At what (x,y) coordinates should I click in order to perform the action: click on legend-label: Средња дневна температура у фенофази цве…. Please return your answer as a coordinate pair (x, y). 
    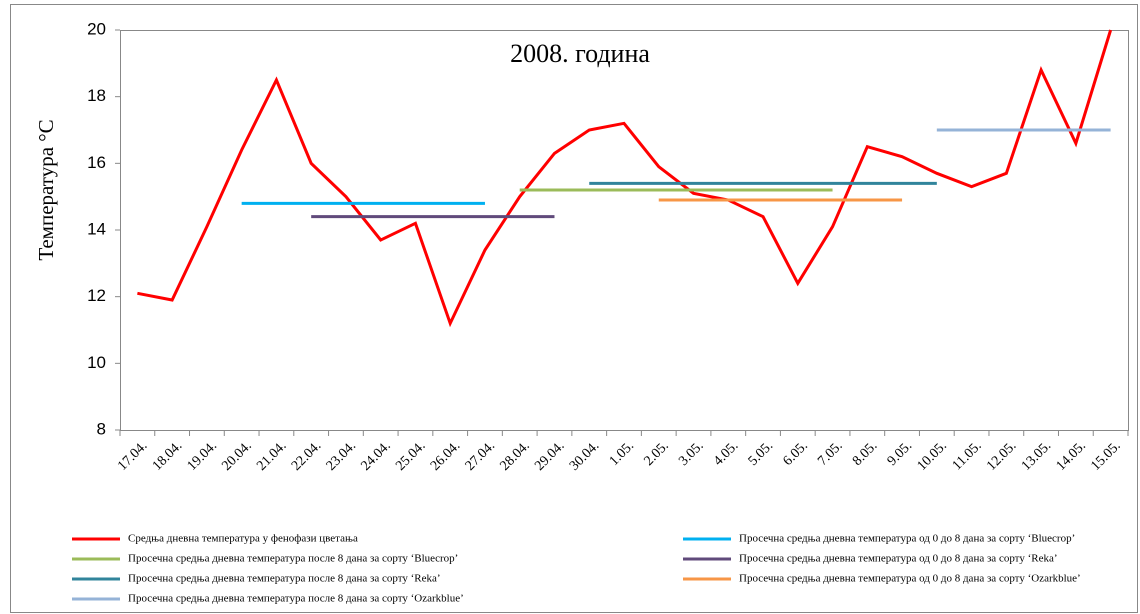
    Looking at the image, I should click on (243, 539).